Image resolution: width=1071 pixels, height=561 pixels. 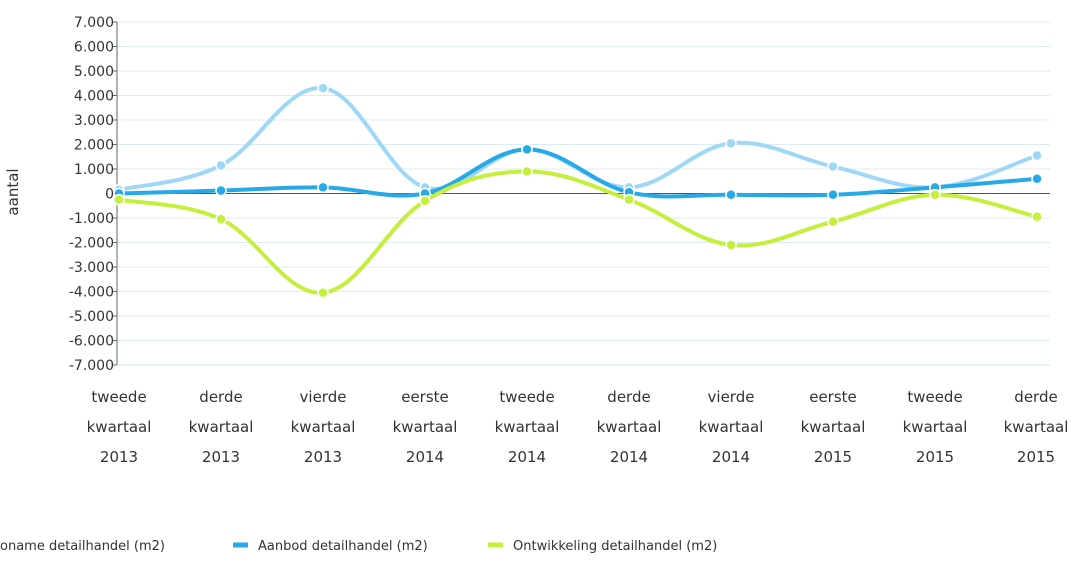 What do you see at coordinates (94, 72) in the screenshot?
I see `y-tick-label: 5.000` at bounding box center [94, 72].